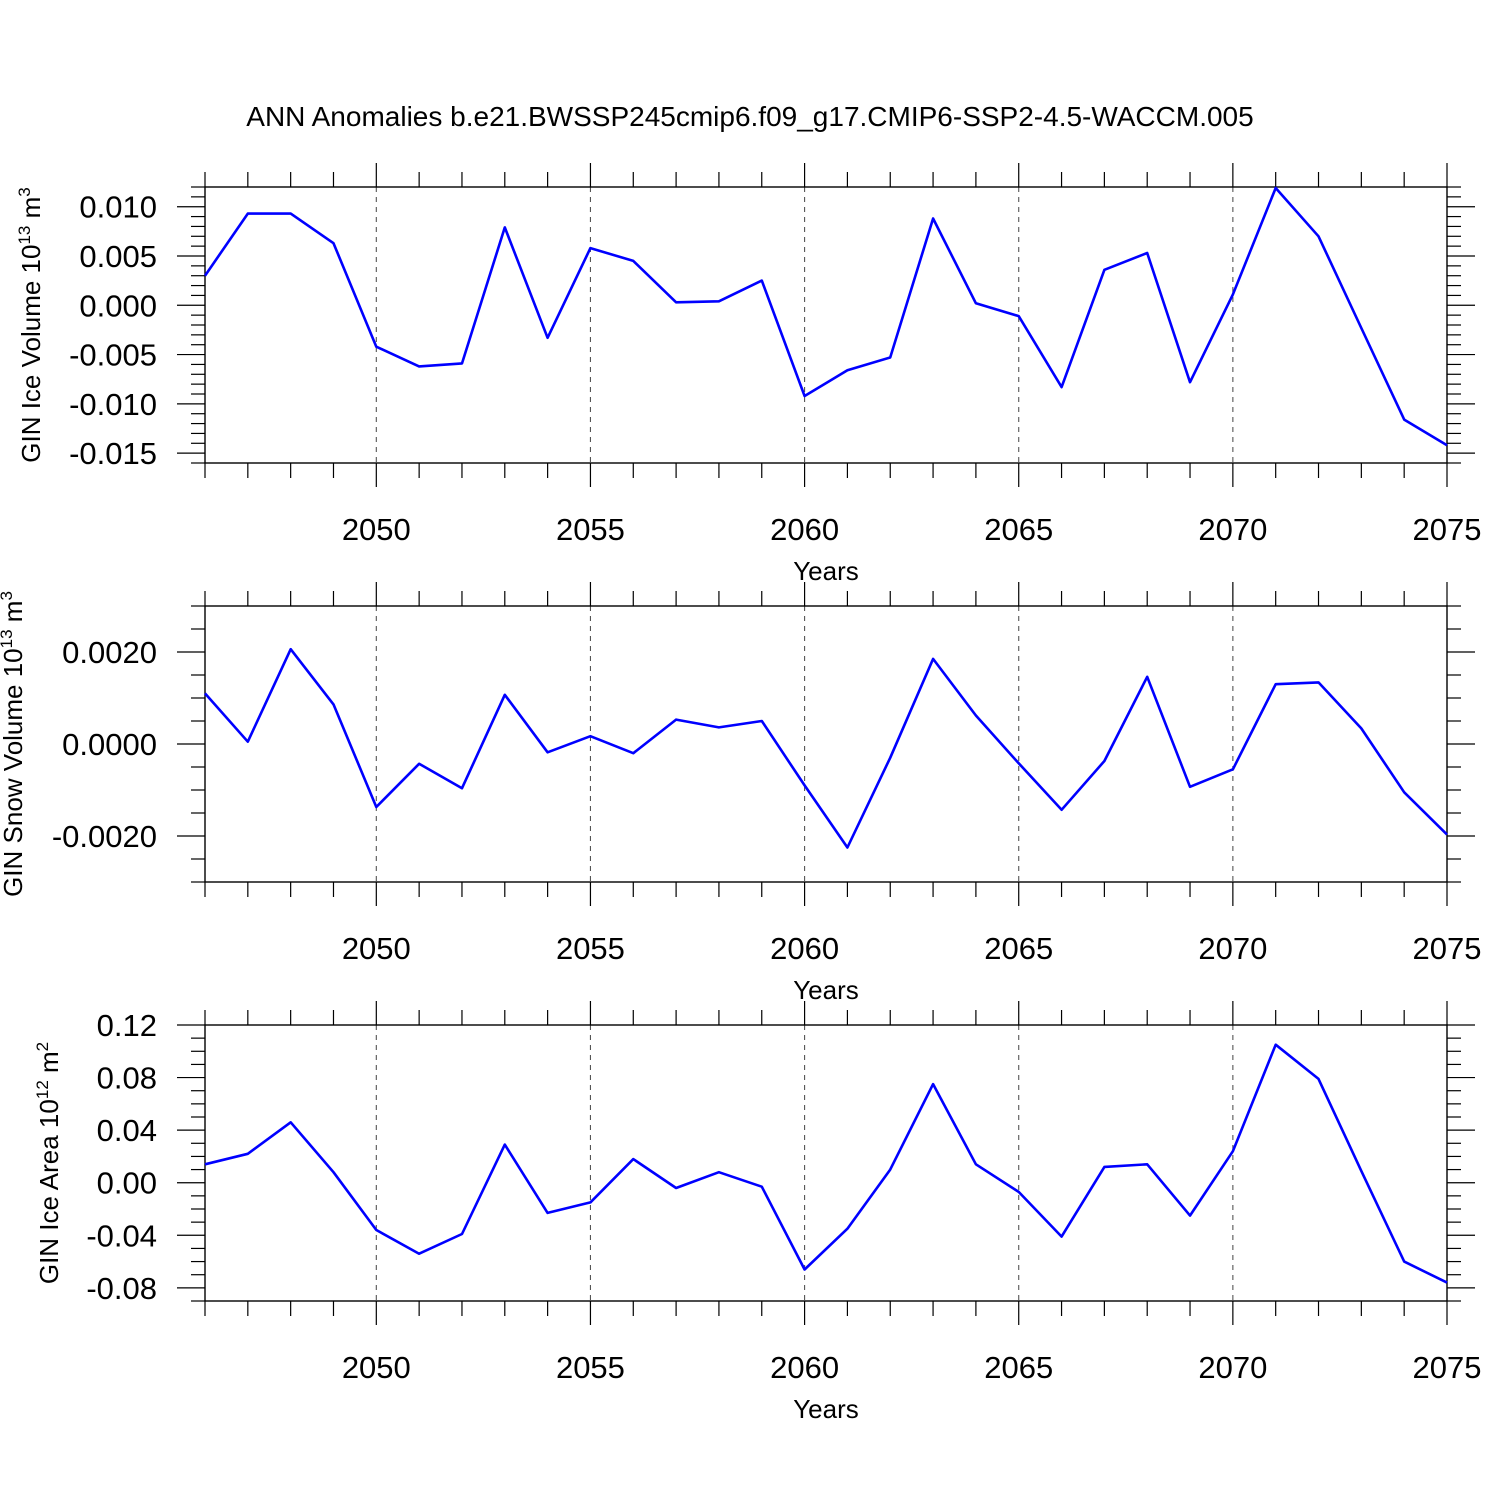 This screenshot has height=1500, width=1500. What do you see at coordinates (31, 367) in the screenshot?
I see `y-axis-label-text: GIN Ice Volume` at bounding box center [31, 367].